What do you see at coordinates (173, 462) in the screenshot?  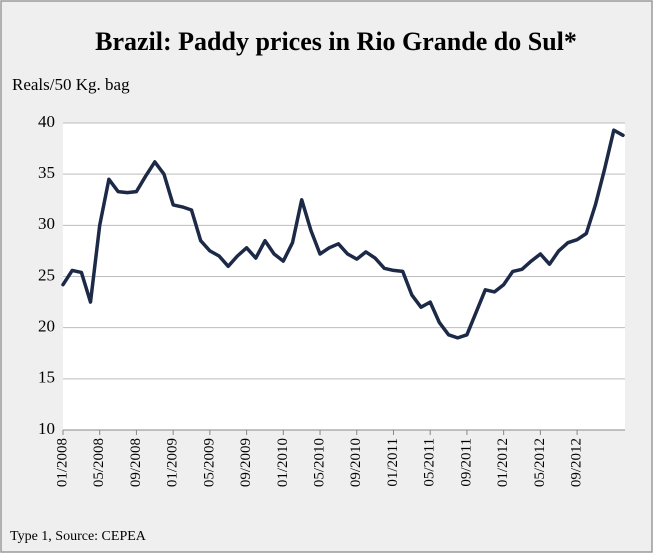 I see `x-tick-label: 01/2009` at bounding box center [173, 462].